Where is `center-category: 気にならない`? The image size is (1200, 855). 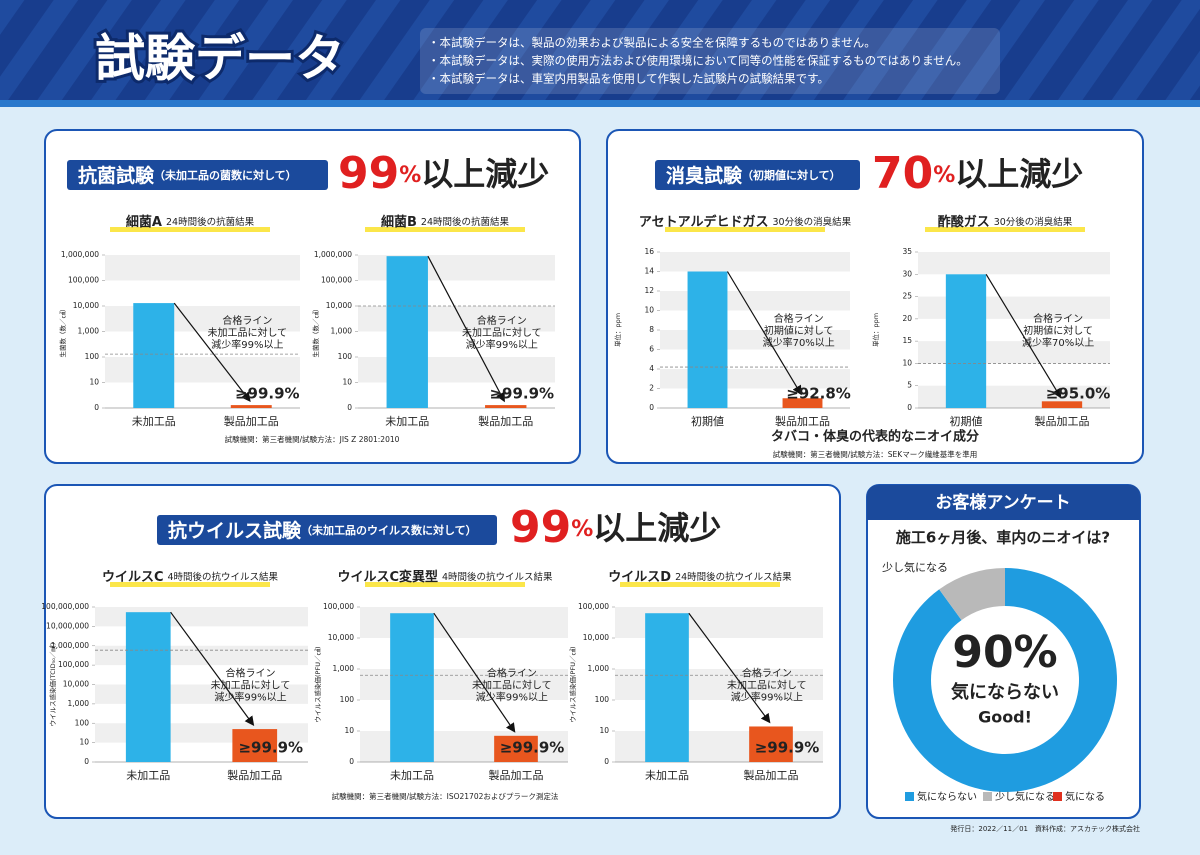 center-category: 気にならない is located at coordinates (1005, 692).